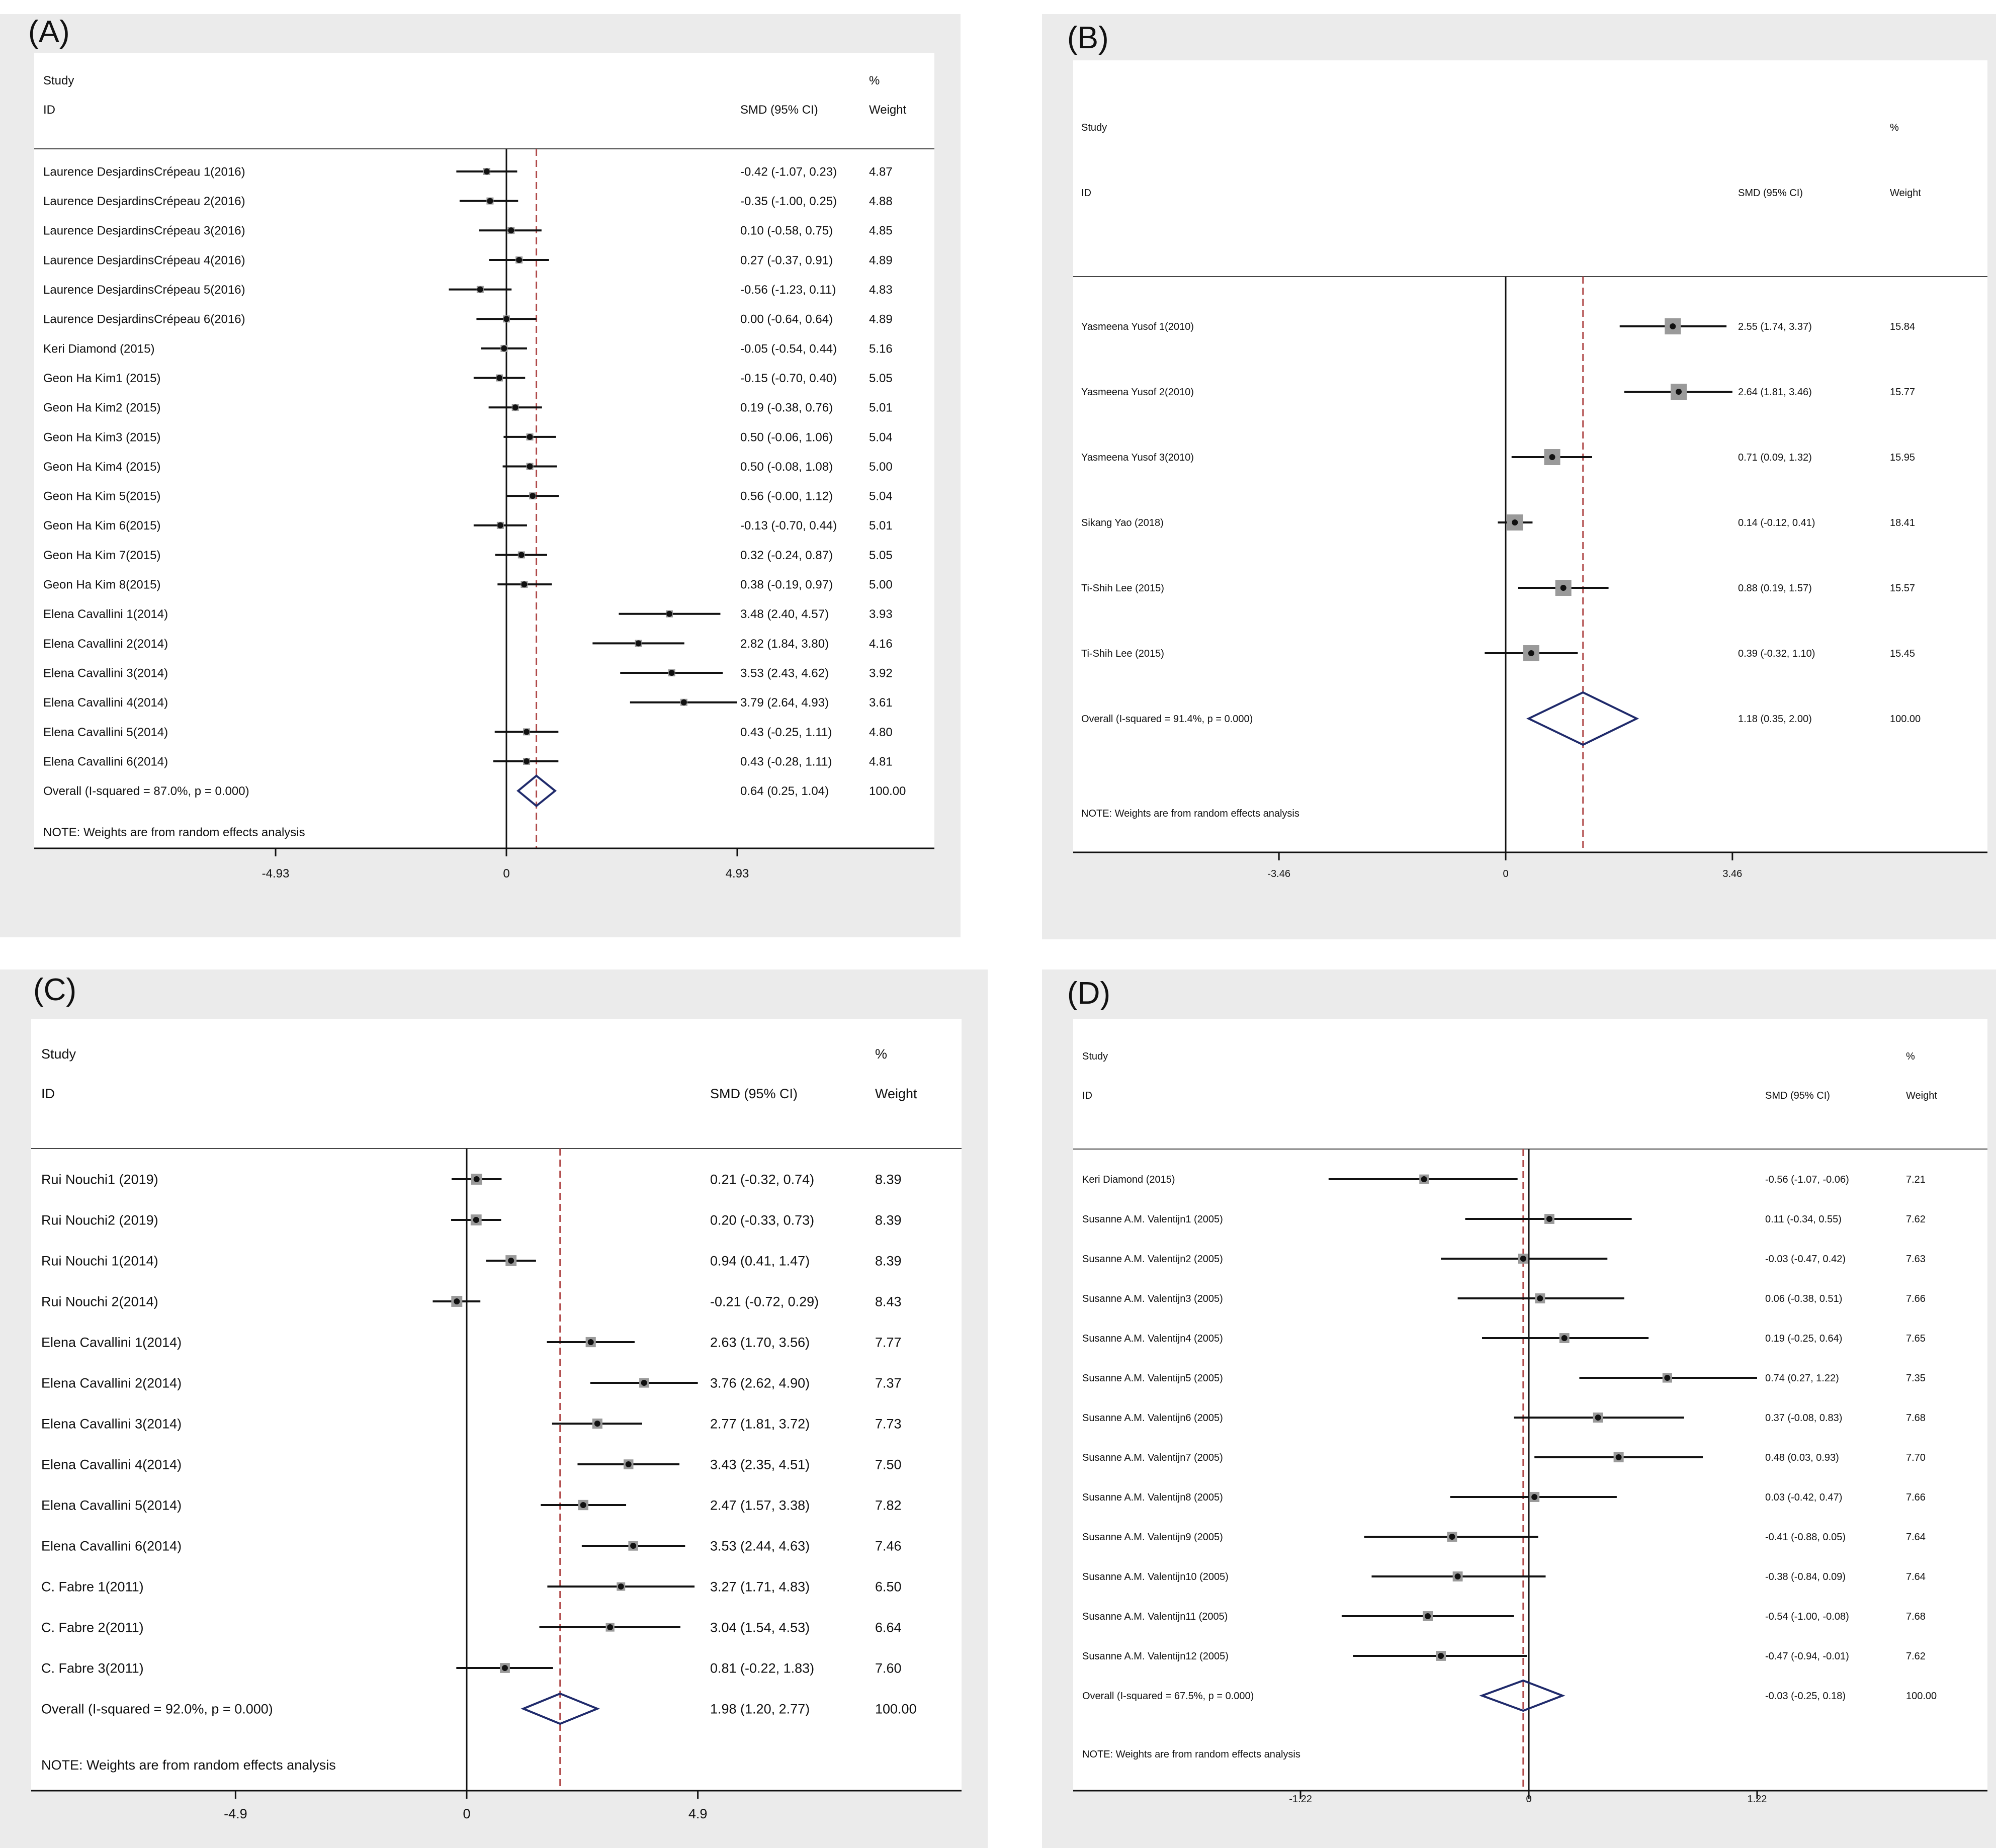 Image resolution: width=1996 pixels, height=1848 pixels. Describe the element at coordinates (881, 408) in the screenshot. I see `weight-text: 5.01` at that location.